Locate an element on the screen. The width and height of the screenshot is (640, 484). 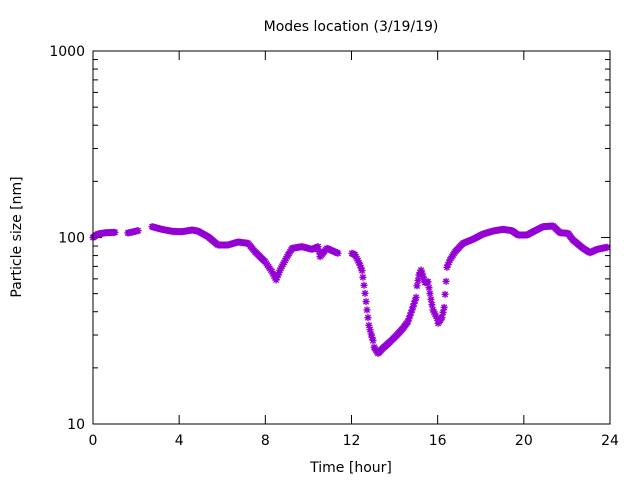
chart-title: Modes location (3/19/19) is located at coordinates (351, 27).